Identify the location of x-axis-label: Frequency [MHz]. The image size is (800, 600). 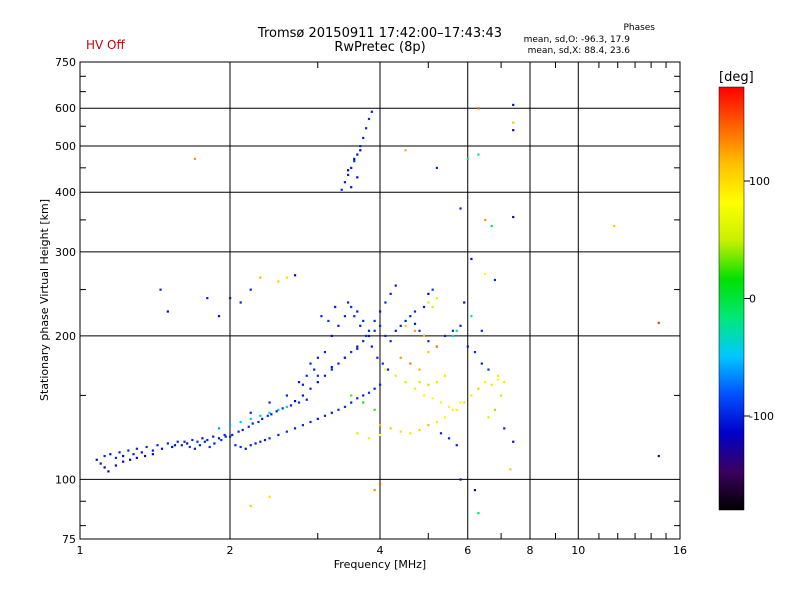
(380, 564).